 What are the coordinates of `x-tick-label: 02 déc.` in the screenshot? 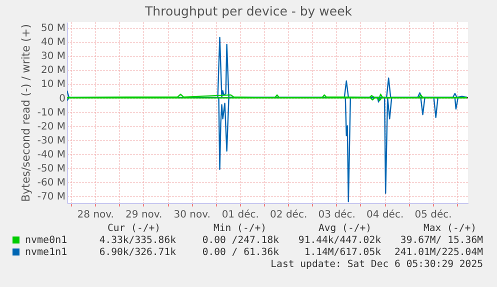 It's located at (289, 215).